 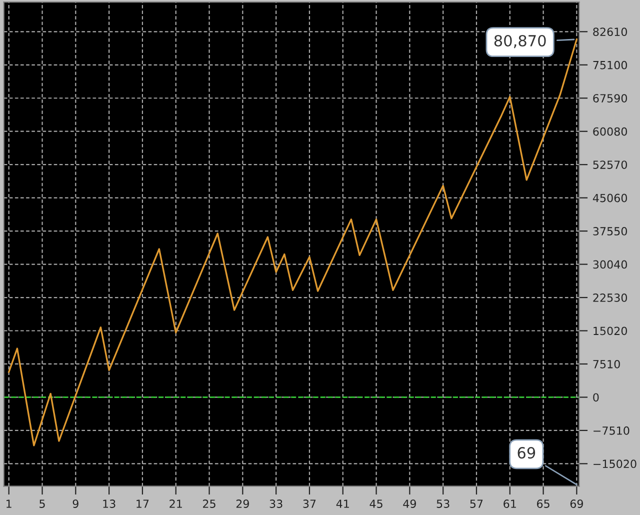 What do you see at coordinates (242, 504) in the screenshot?
I see `x-tick-label: 29` at bounding box center [242, 504].